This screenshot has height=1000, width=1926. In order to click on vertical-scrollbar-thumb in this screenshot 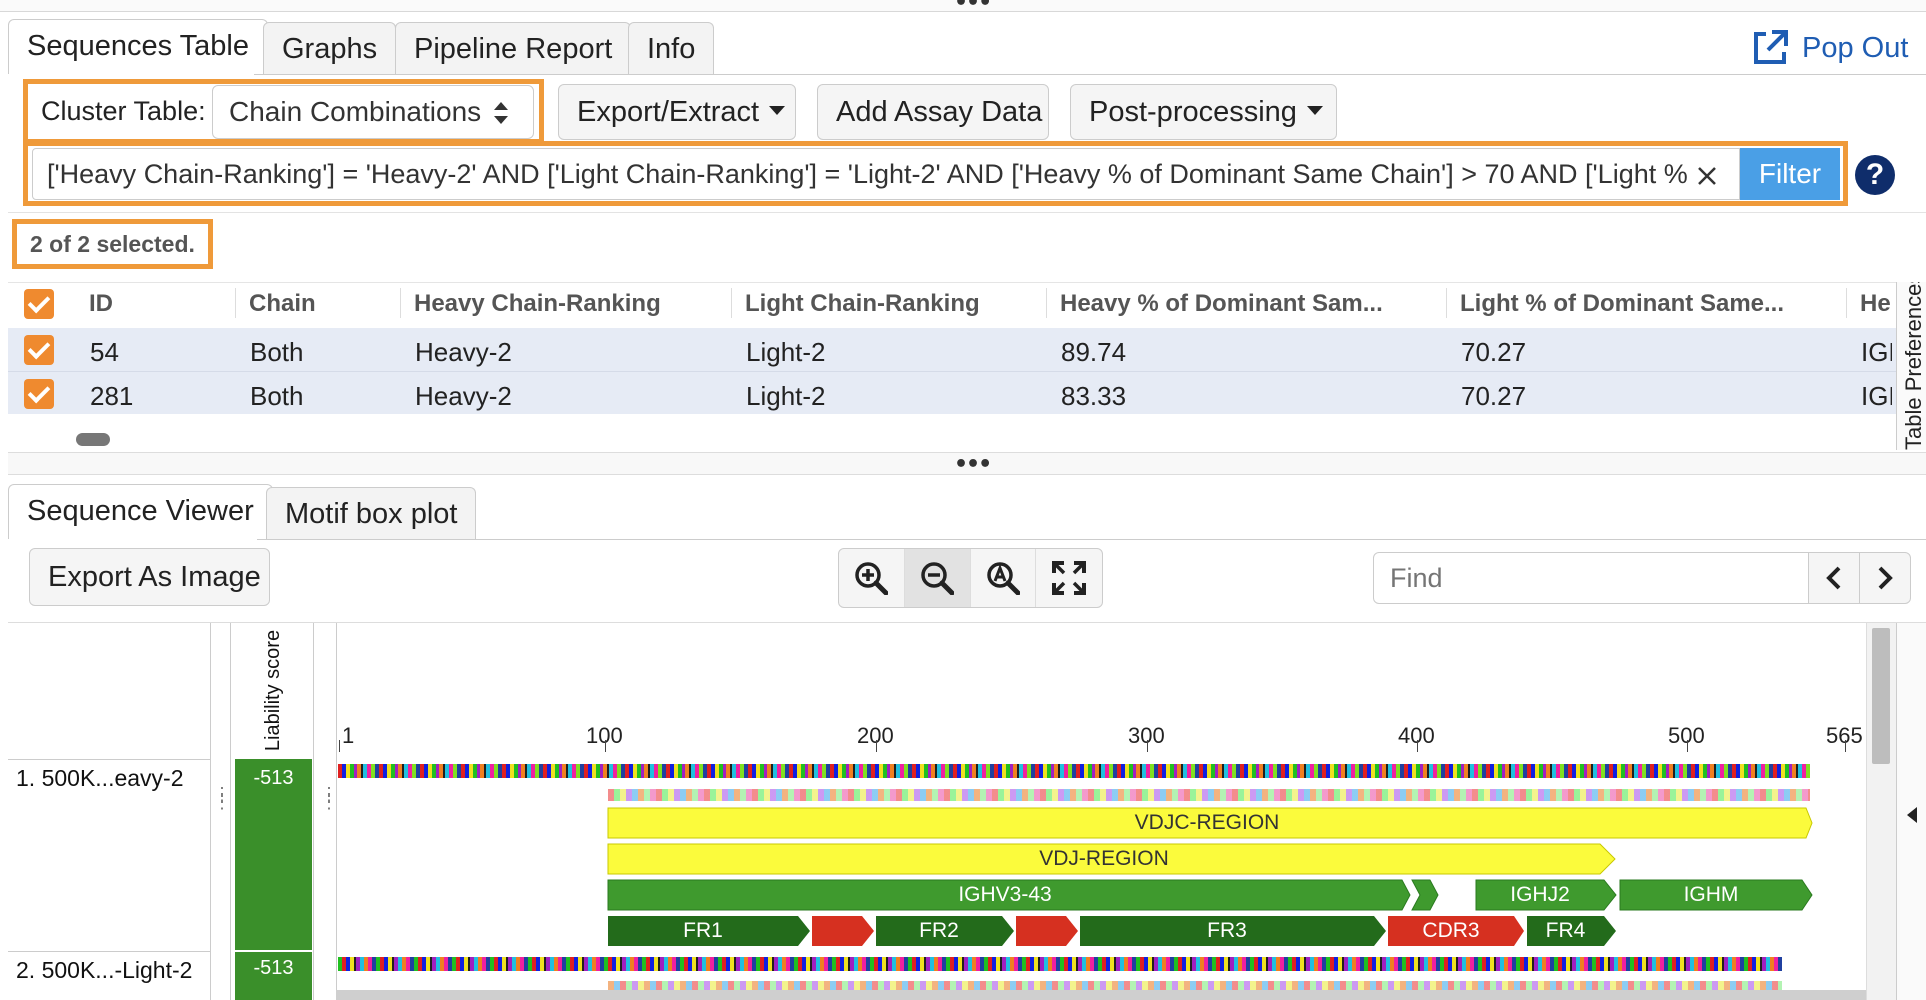, I will do `click(1881, 696)`.